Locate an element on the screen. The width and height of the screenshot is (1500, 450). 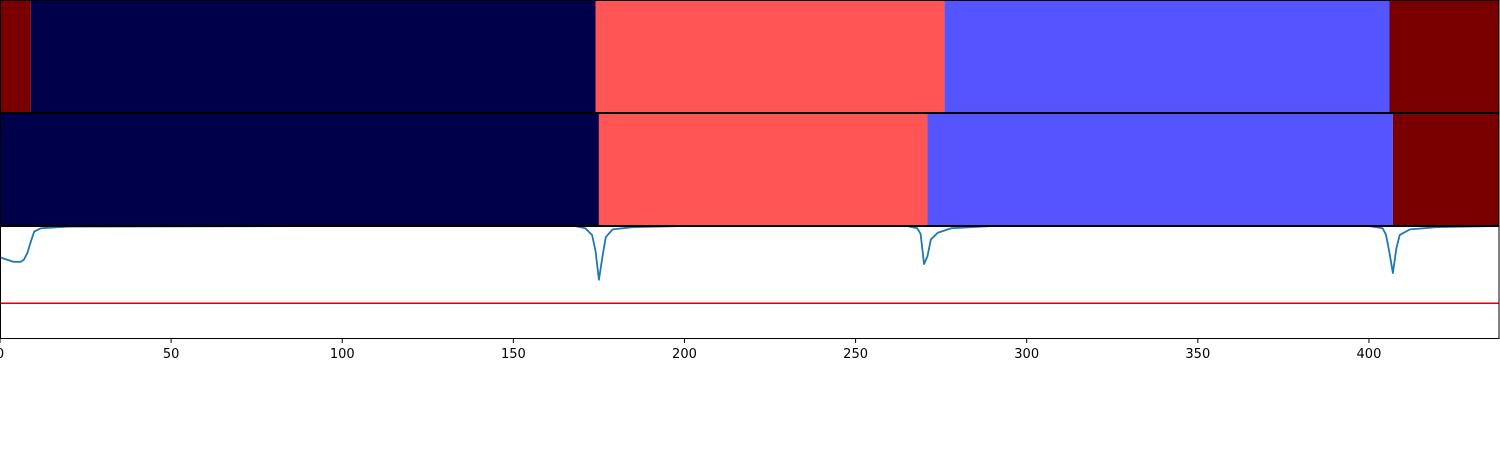
x-tick-label-200: 200 is located at coordinates (684, 354).